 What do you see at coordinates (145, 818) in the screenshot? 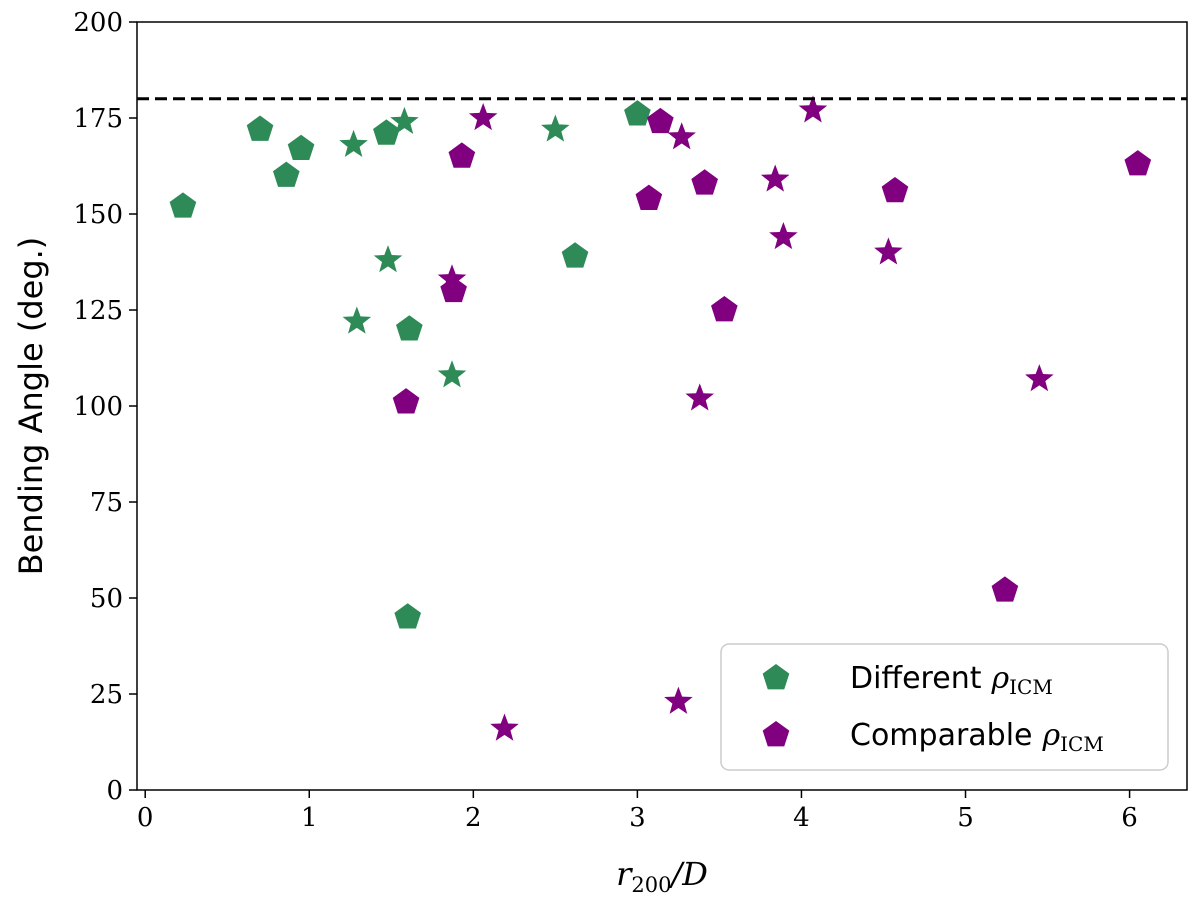
I see `x-tick-label: 0` at bounding box center [145, 818].